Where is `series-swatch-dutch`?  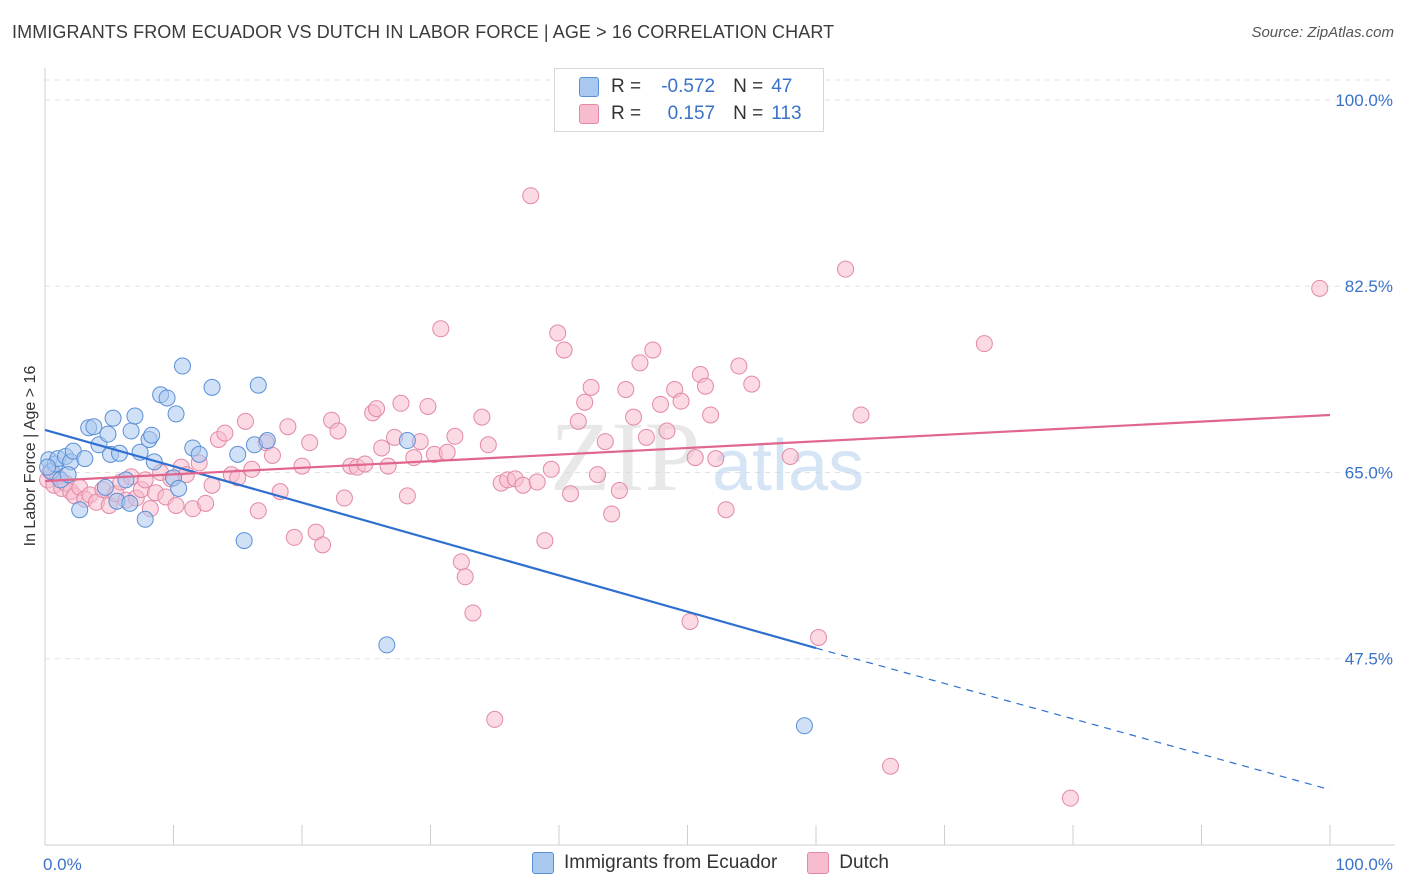 series-swatch-dutch is located at coordinates (818, 863).